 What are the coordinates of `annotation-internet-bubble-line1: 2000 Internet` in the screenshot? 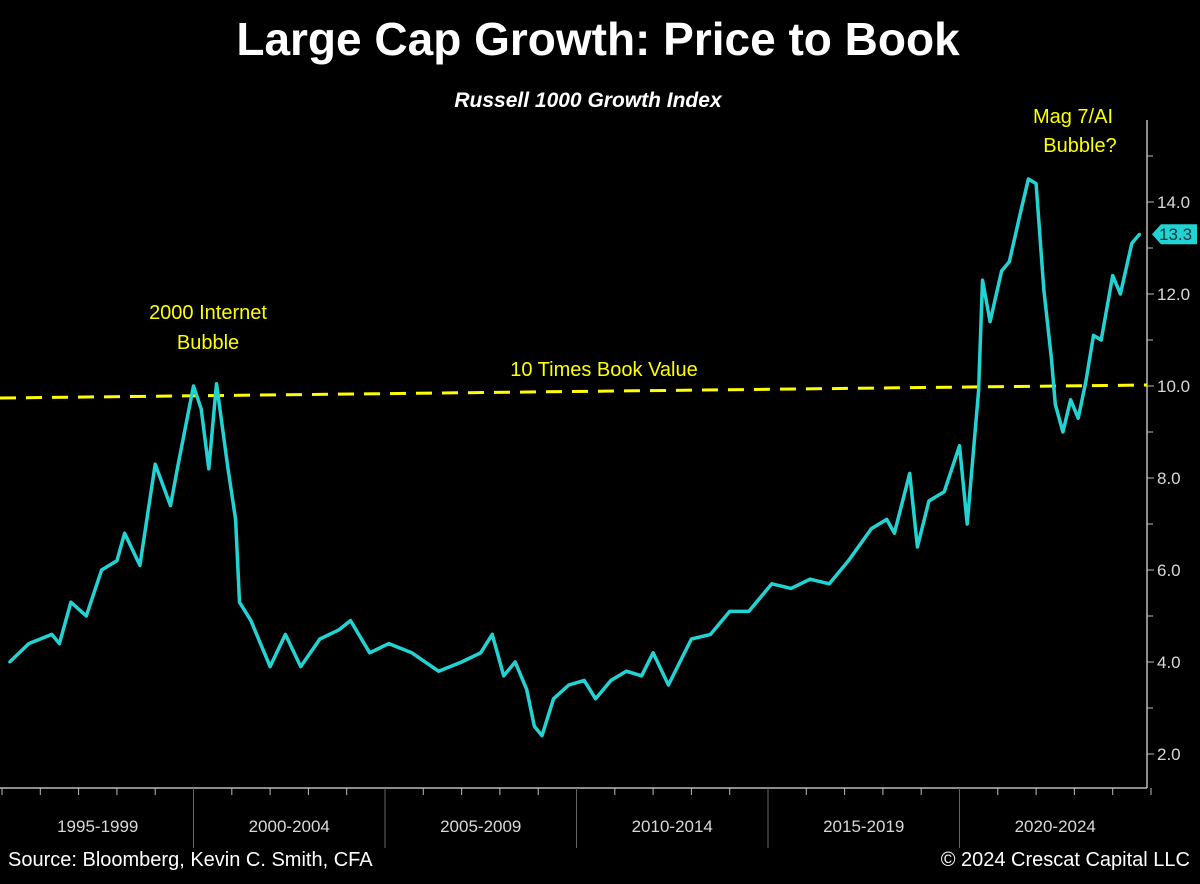 It's located at (208, 313).